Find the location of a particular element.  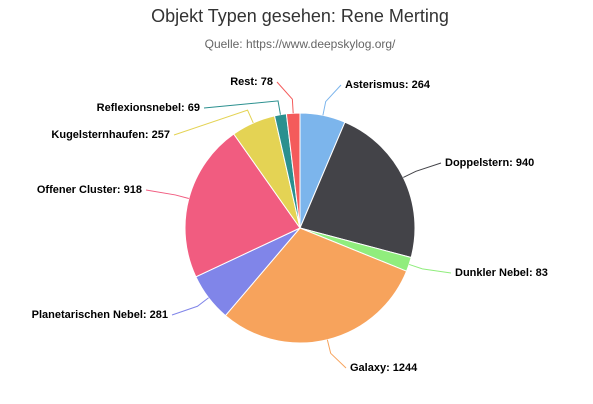

chart-subtitle: Quelle: https://www.deepskylog.org/ is located at coordinates (300, 44).